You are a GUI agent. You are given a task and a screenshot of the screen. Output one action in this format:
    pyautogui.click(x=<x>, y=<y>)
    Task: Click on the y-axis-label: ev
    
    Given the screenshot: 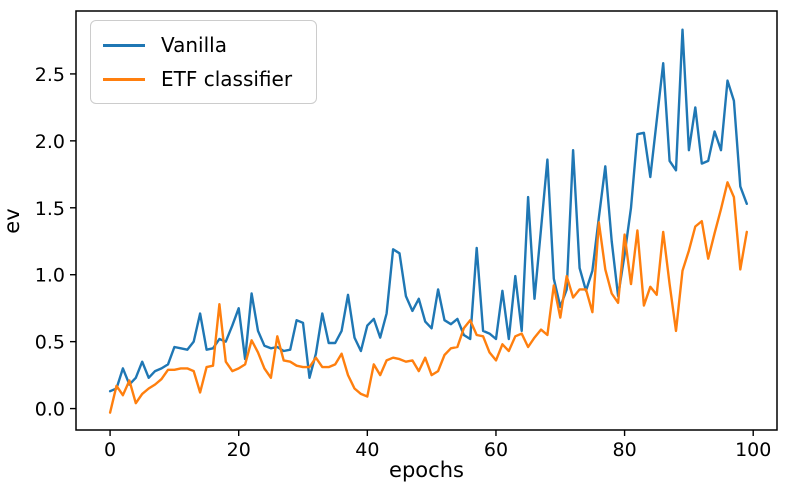 What is the action you would take?
    pyautogui.click(x=12, y=221)
    